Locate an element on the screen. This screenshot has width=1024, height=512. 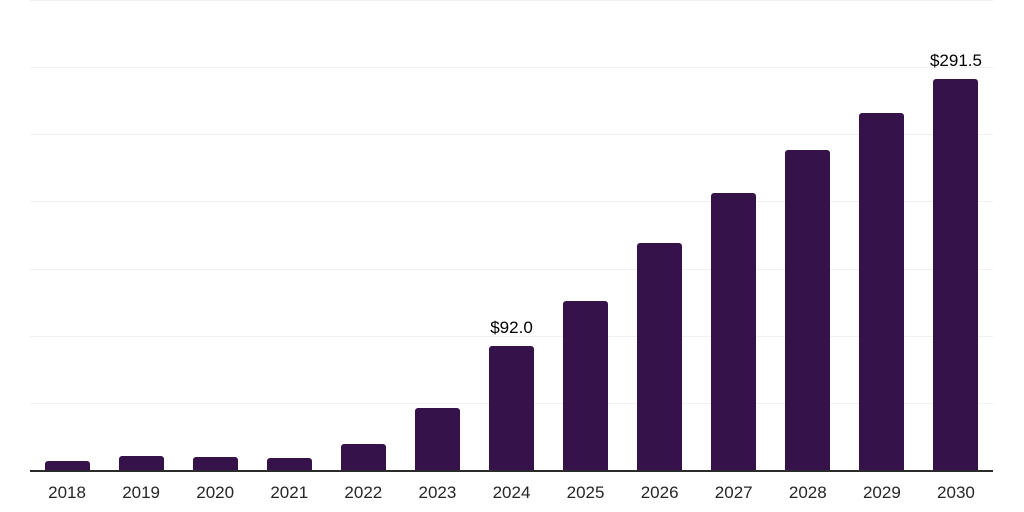
x-tick-label-2018: 2018 is located at coordinates (67, 492).